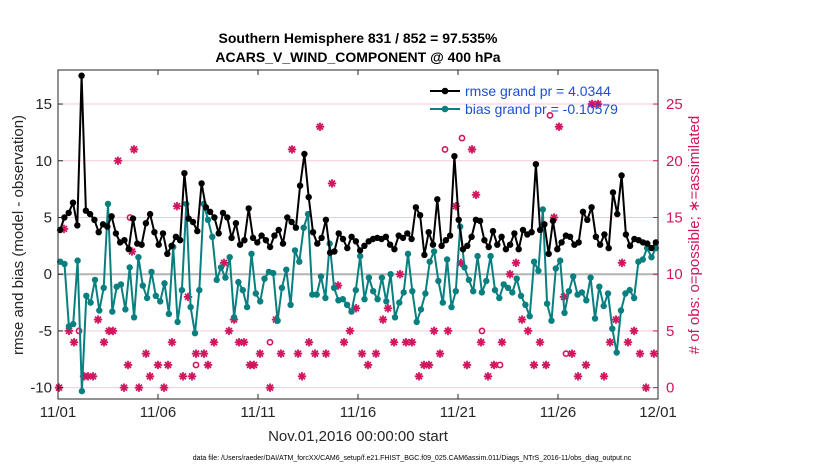  I want to click on y-left-axis: 15 10 5 0 -5 -10, so click(46, 246).